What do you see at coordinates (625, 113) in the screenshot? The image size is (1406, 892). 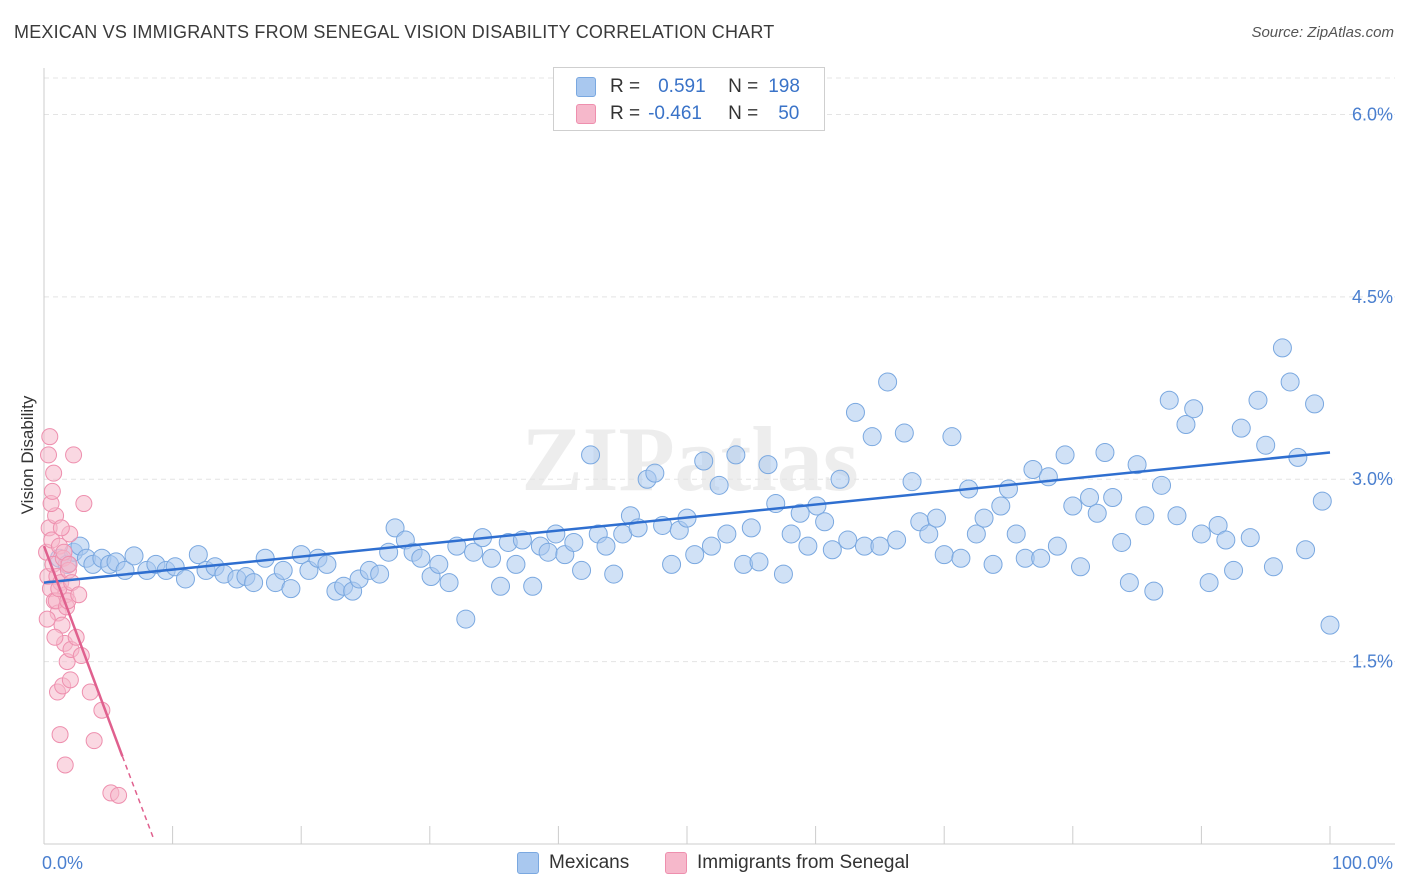 I see `legend-r-label: R =` at bounding box center [625, 113].